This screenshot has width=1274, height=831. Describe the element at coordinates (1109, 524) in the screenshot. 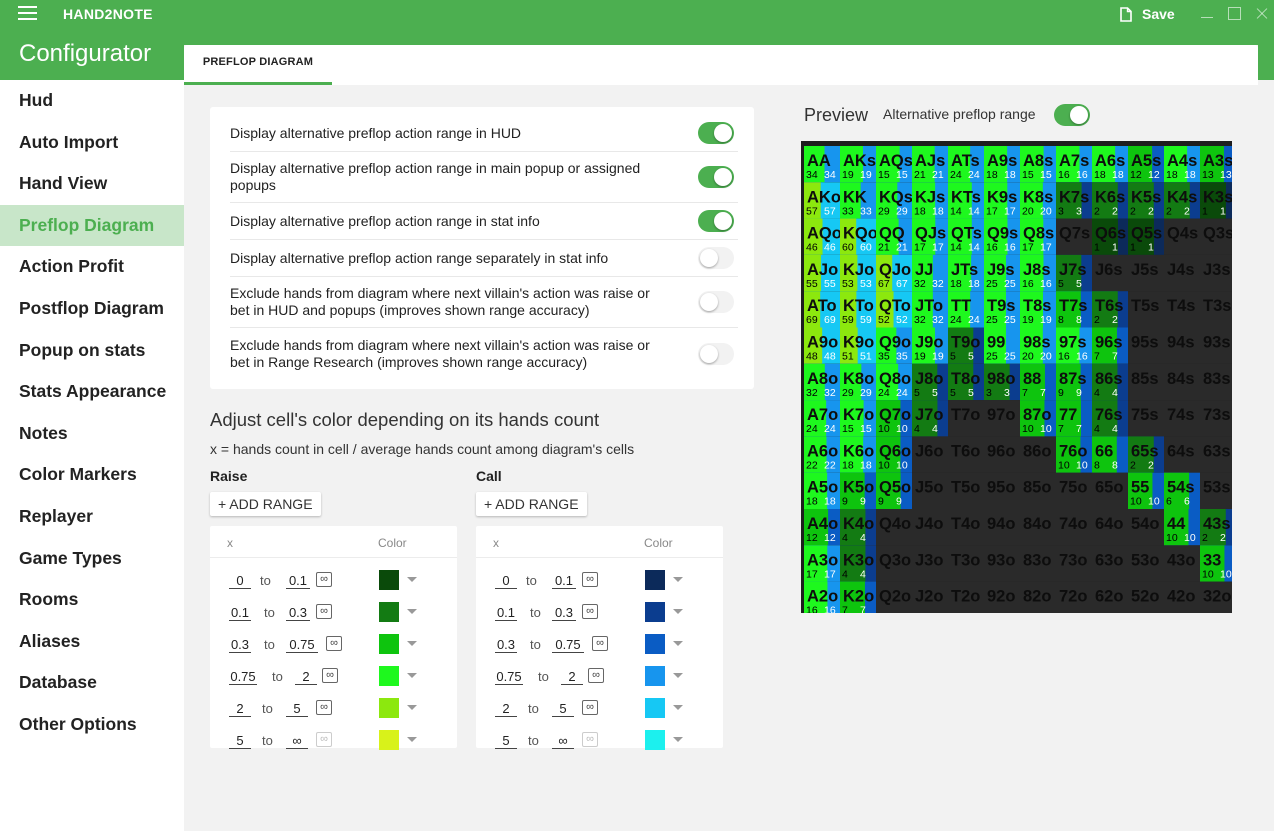

I see `hand-label: 64o` at that location.